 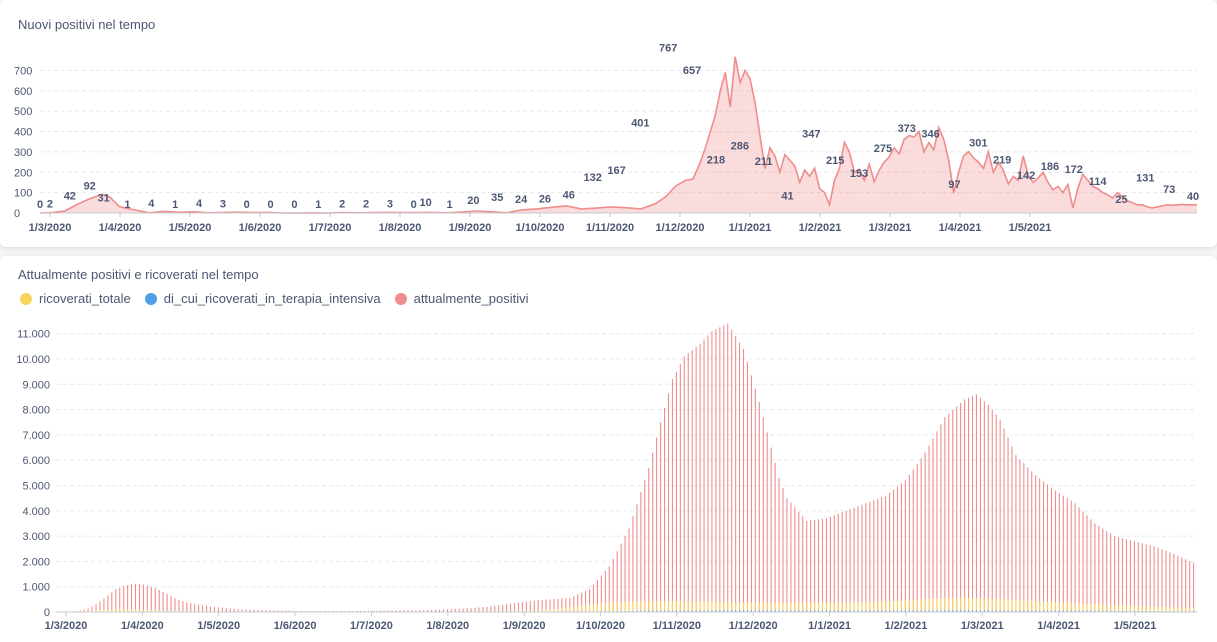 What do you see at coordinates (75, 298) in the screenshot?
I see `legend-item-ricoverati-totale: ricoverati_totale` at bounding box center [75, 298].